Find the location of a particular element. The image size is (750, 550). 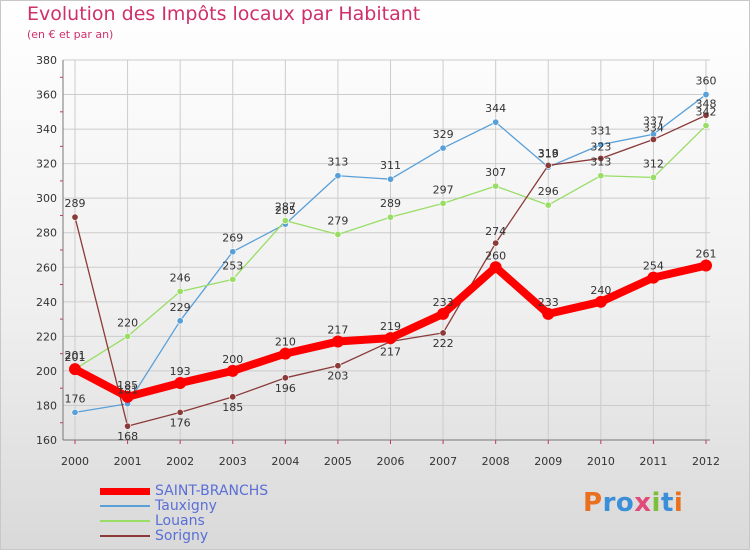

data-label: 274 is located at coordinates (495, 231).